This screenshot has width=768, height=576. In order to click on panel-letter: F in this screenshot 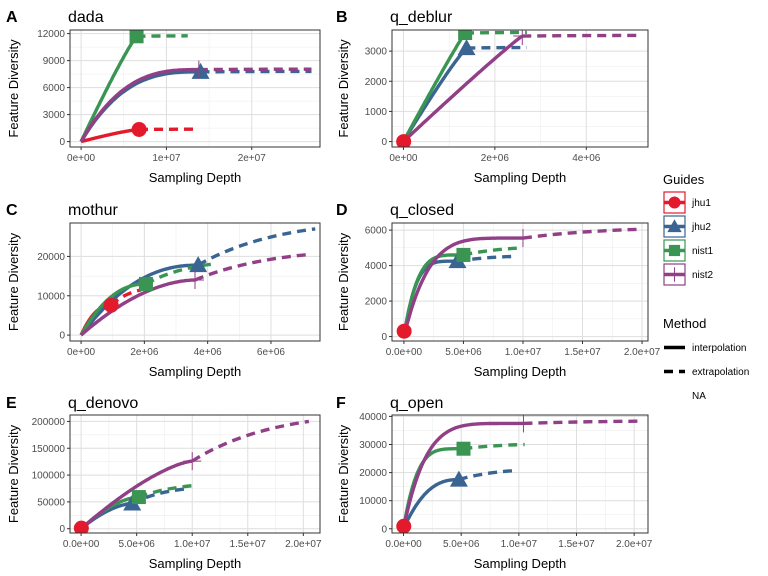, I will do `click(341, 403)`.